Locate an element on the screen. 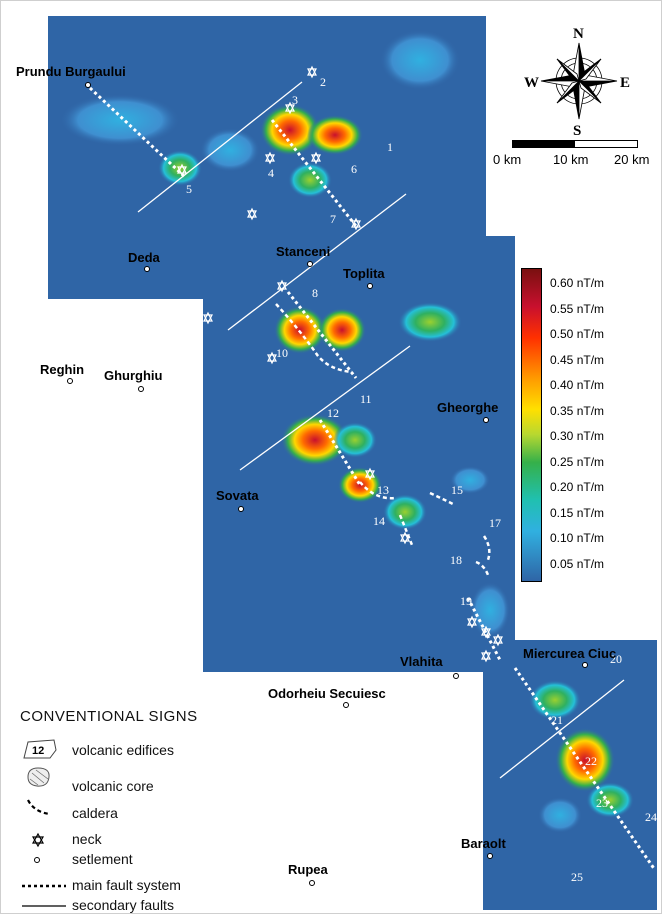 Image resolution: width=662 pixels, height=914 pixels. colorbar-label: 0.25 nT/m is located at coordinates (577, 461).